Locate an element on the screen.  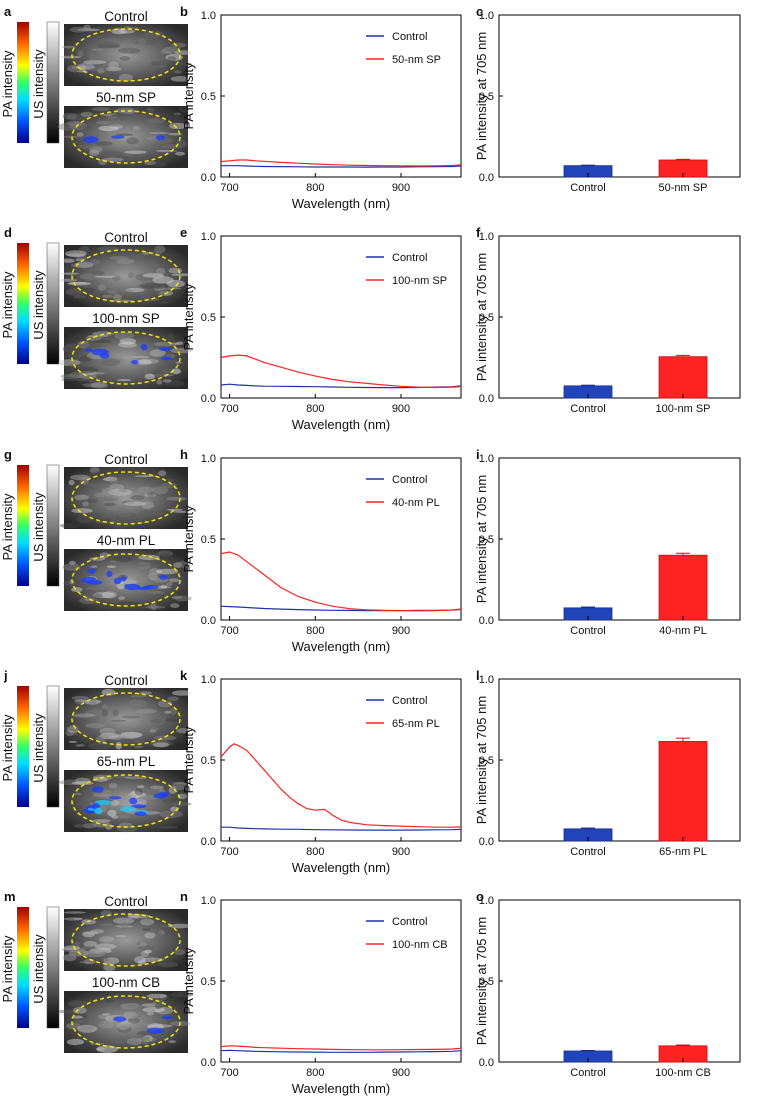
panel-letter: h is located at coordinates (184, 454).